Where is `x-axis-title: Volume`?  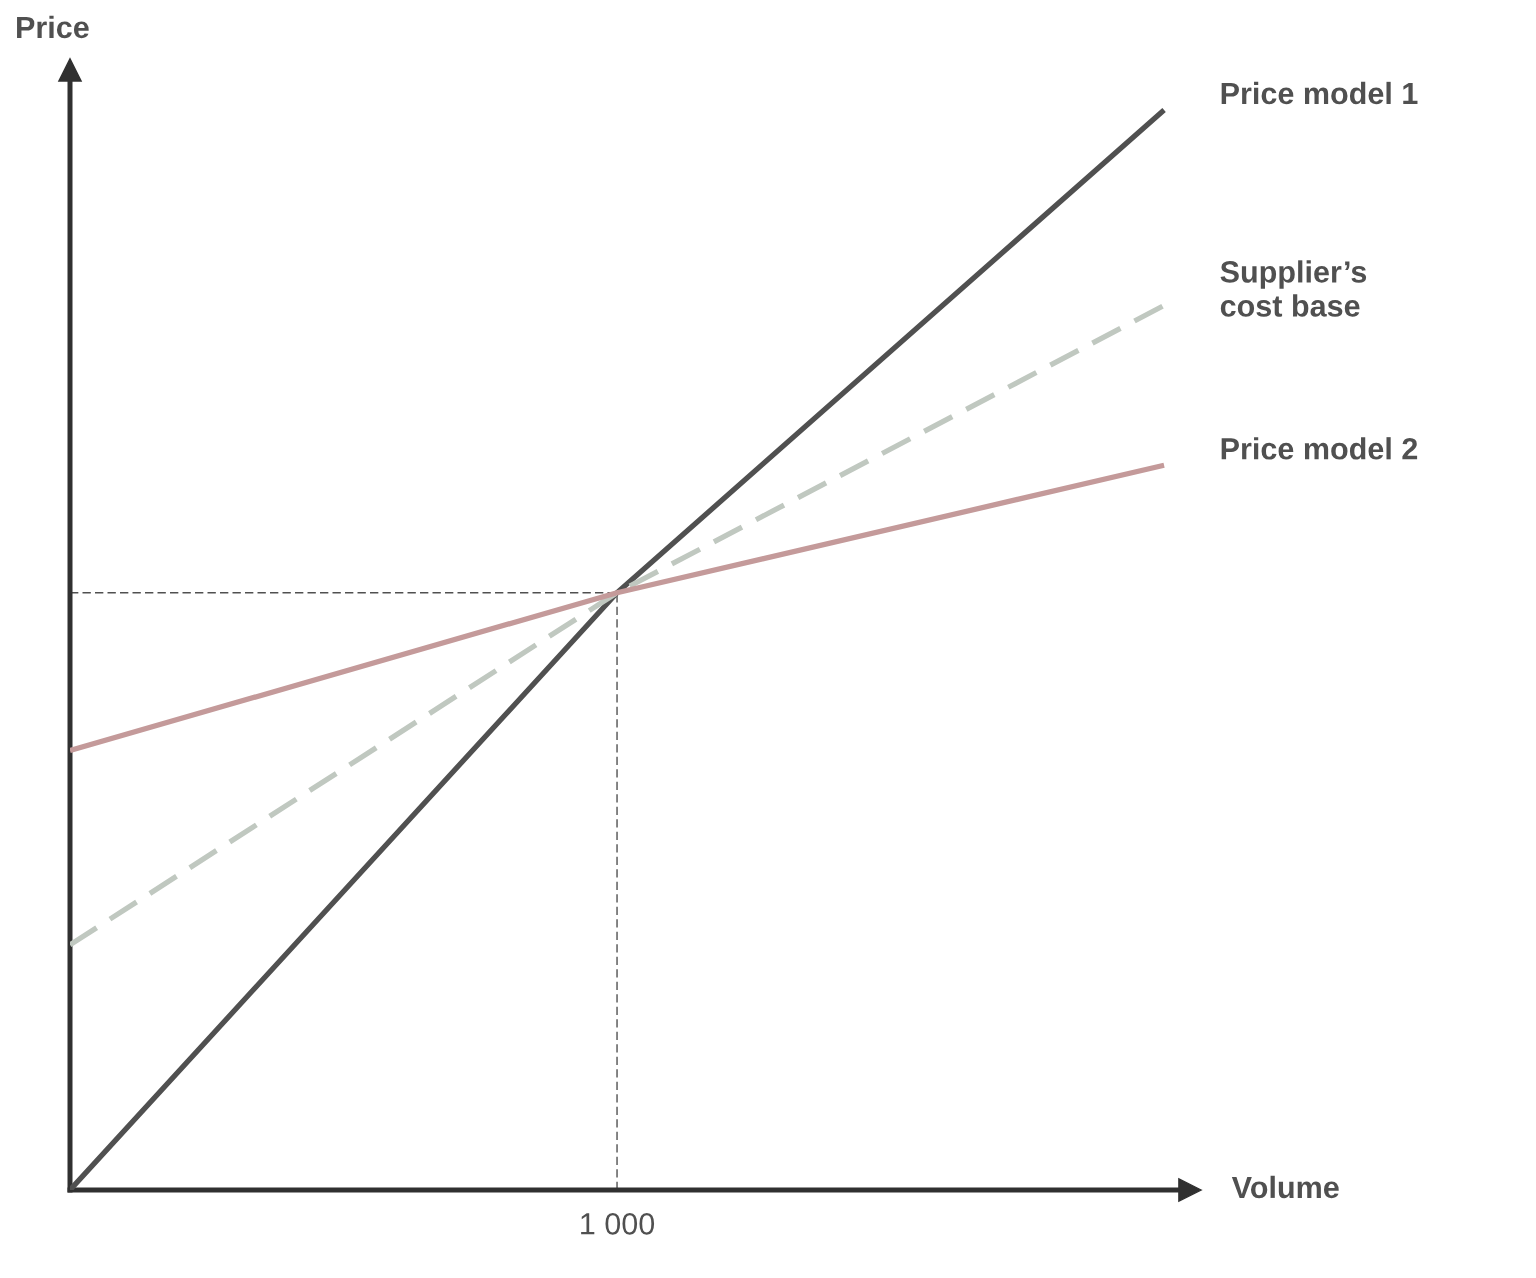
x-axis-title: Volume is located at coordinates (1285, 1187).